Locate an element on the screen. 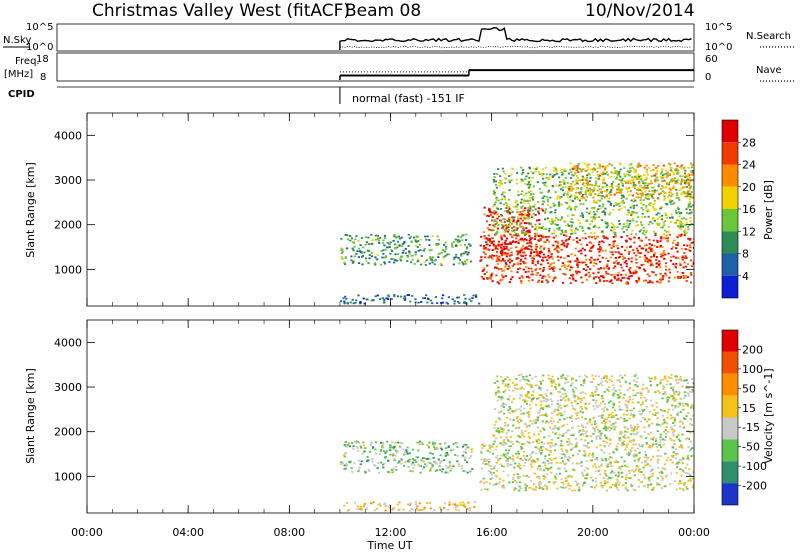  nave-tick-top: 60 is located at coordinates (711, 59).